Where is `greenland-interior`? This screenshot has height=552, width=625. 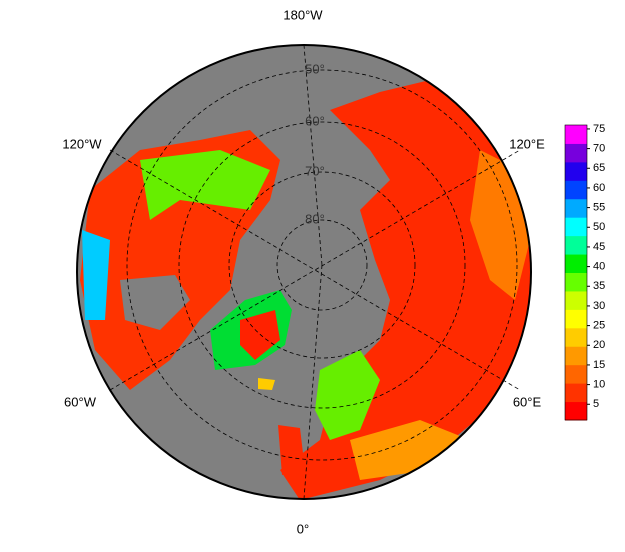
greenland-interior is located at coordinates (260, 335).